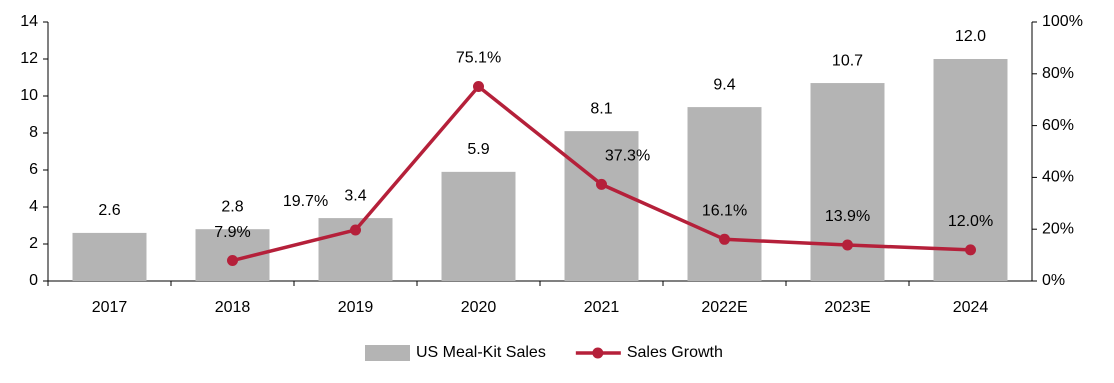 The height and width of the screenshot is (383, 1114). I want to click on y-tick-label: 2, so click(33, 243).